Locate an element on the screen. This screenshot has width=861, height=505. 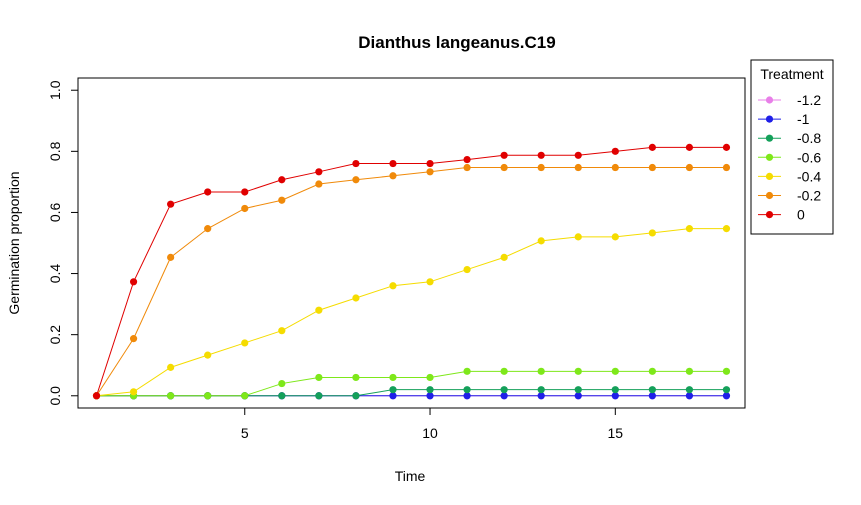
y-tick-label: 0.2 is located at coordinates (55, 335).